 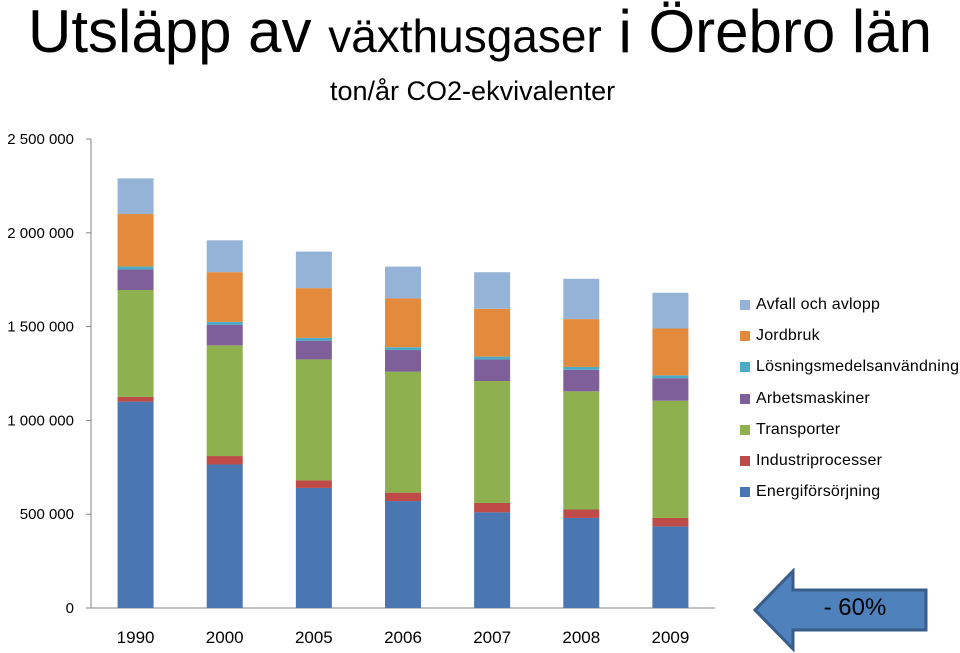 What do you see at coordinates (40, 139) in the screenshot?
I see `y-tick-label: 2 500 000` at bounding box center [40, 139].